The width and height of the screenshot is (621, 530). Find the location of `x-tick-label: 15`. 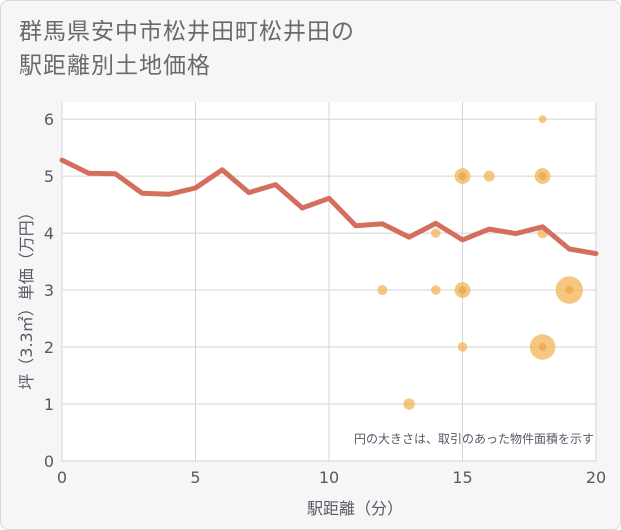

x-tick-label: 15 is located at coordinates (462, 477).